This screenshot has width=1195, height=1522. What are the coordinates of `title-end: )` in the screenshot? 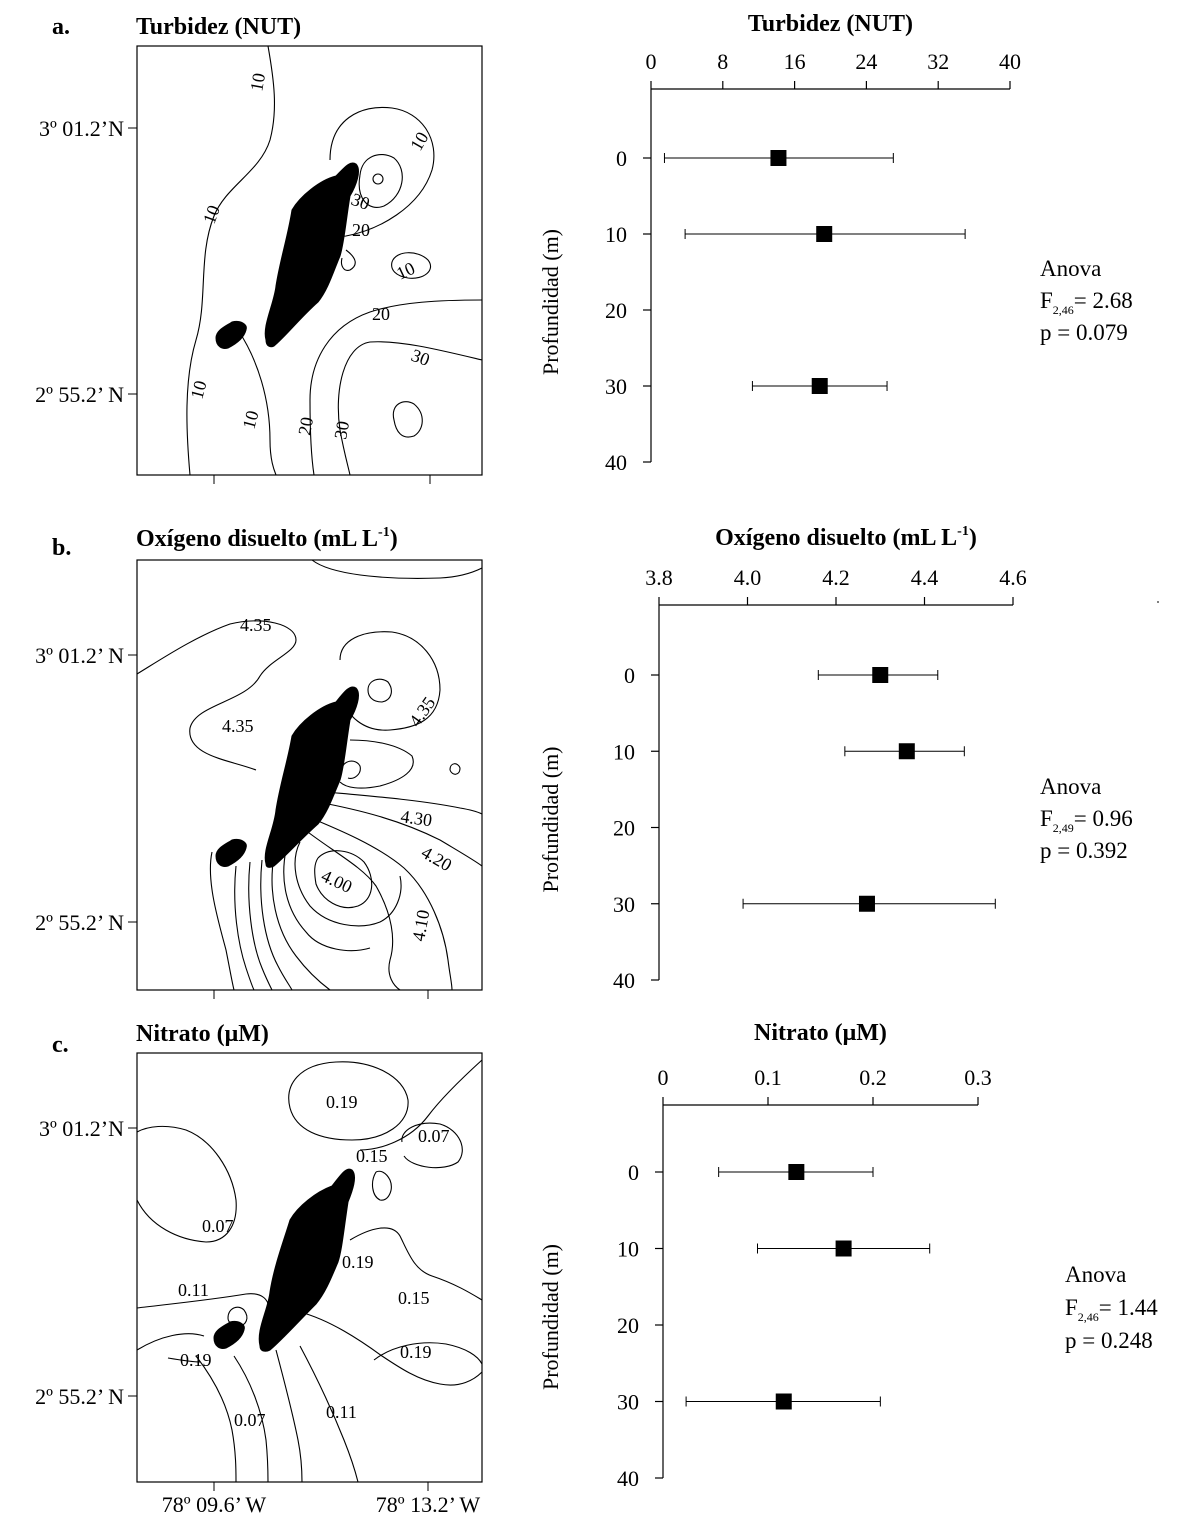 It's located at (973, 538).